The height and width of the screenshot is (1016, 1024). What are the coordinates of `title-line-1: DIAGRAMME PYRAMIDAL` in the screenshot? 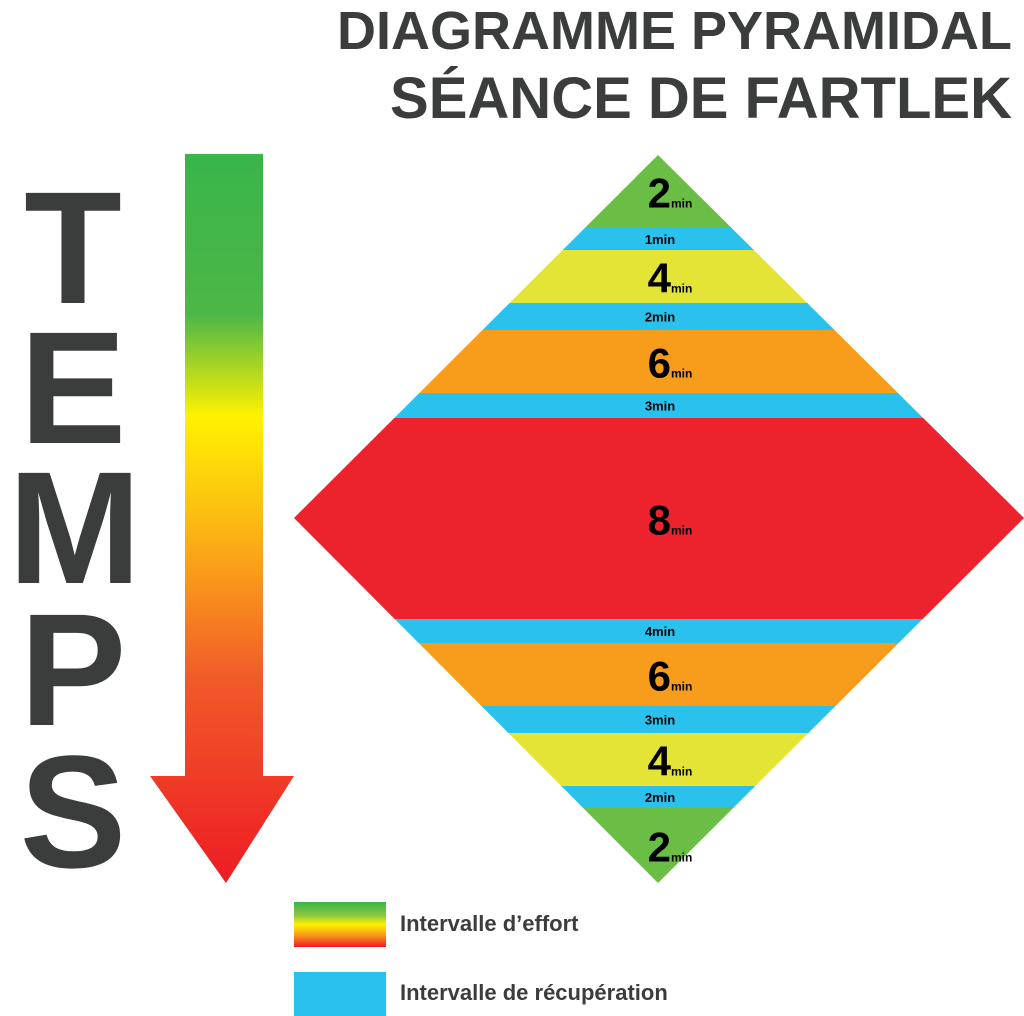 It's located at (674, 31).